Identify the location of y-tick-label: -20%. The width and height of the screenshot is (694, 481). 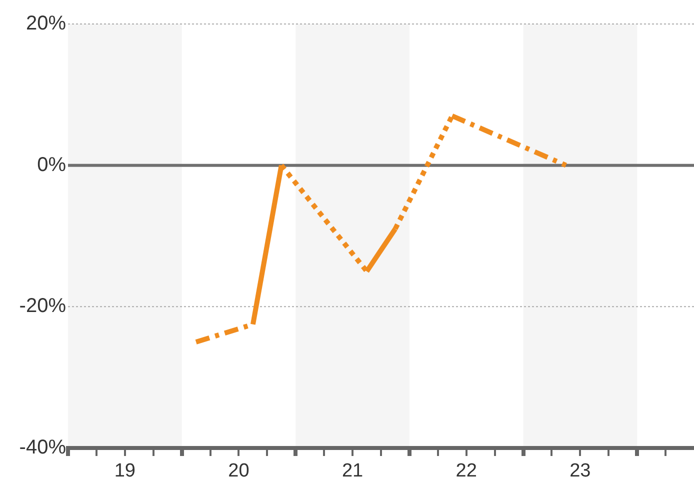
(42, 306).